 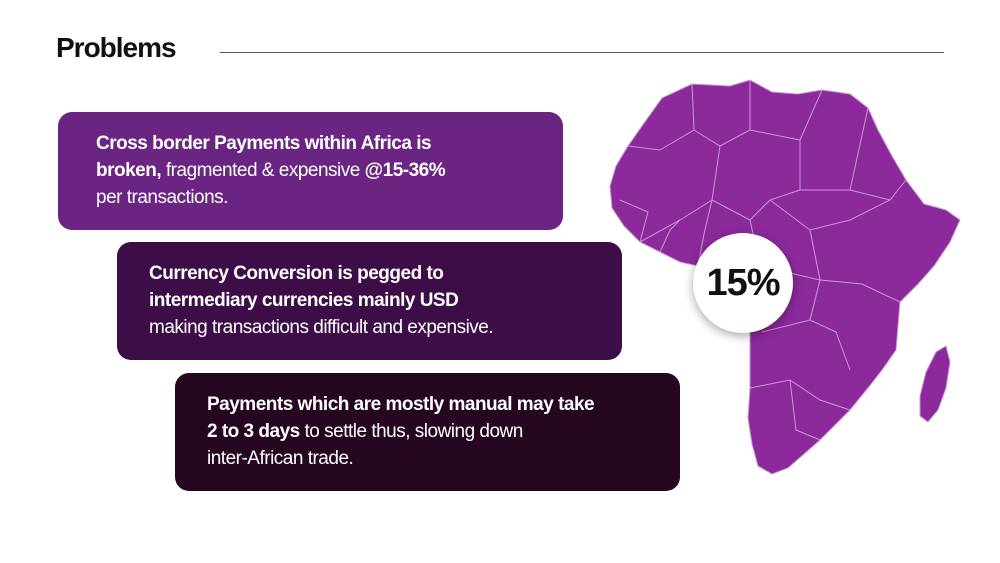 I want to click on card-line: intermediary currencies mainly USD, so click(x=304, y=300).